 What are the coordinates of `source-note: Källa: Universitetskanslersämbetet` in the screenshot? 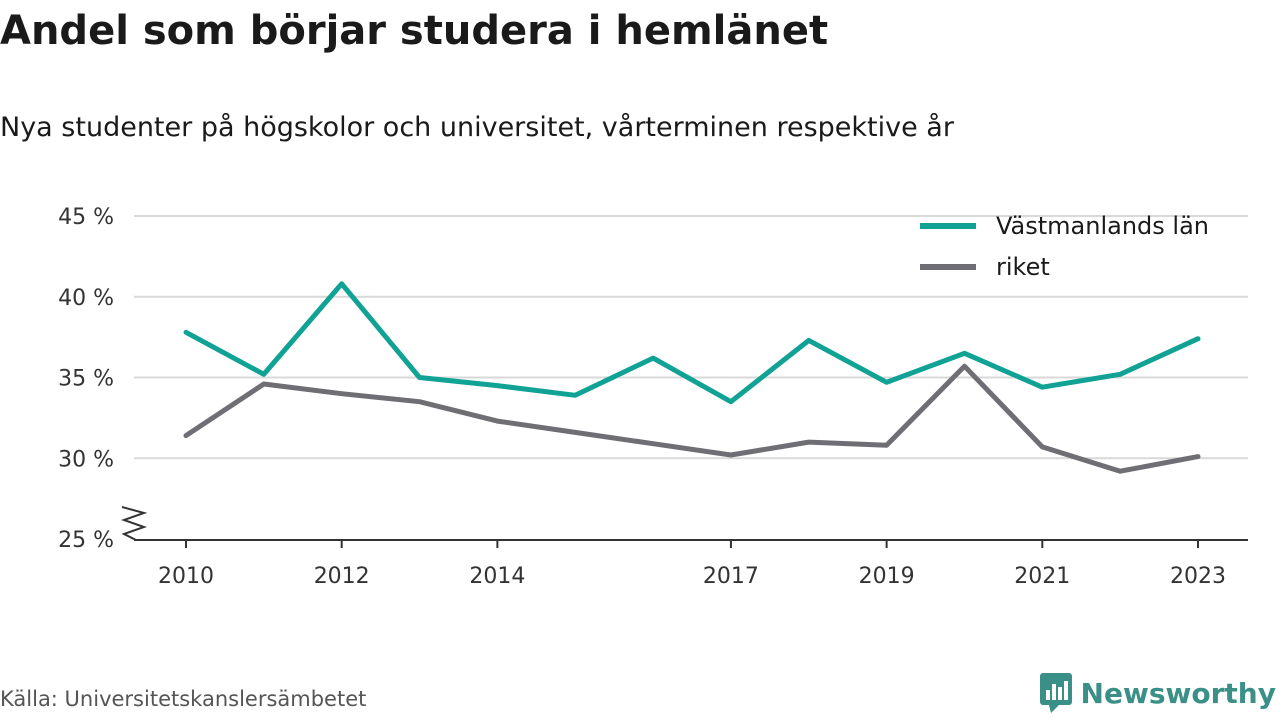 It's located at (183, 699).